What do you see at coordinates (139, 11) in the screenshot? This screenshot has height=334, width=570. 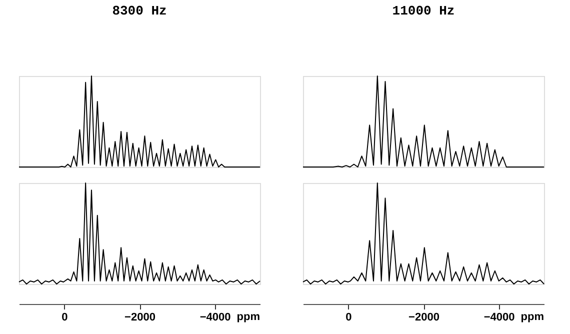 I see `chart-title: 8300 Hz` at bounding box center [139, 11].